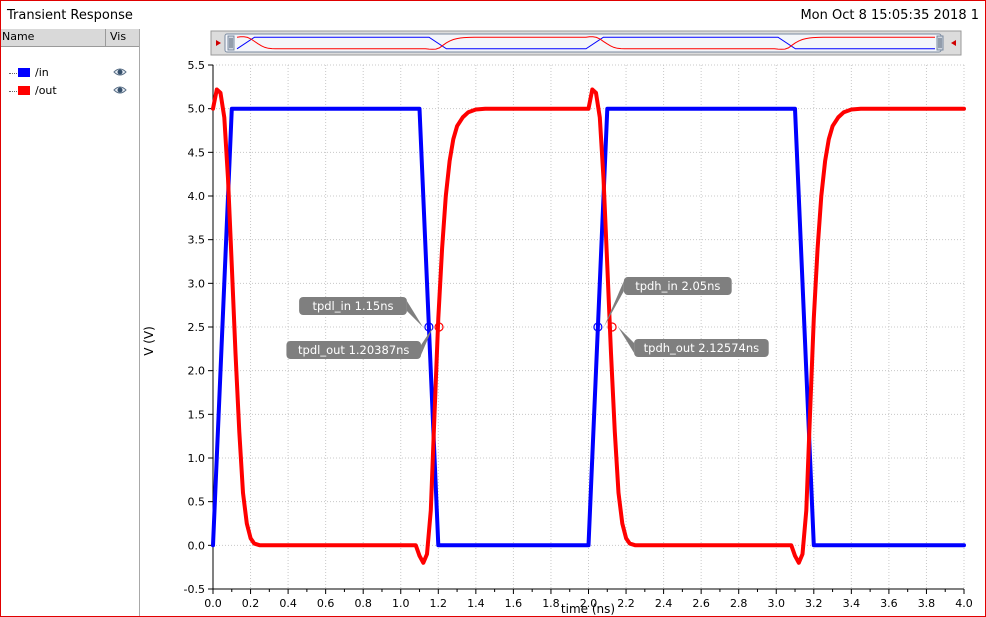 The image size is (986, 617). I want to click on overview-grip-left-icon, so click(231, 43).